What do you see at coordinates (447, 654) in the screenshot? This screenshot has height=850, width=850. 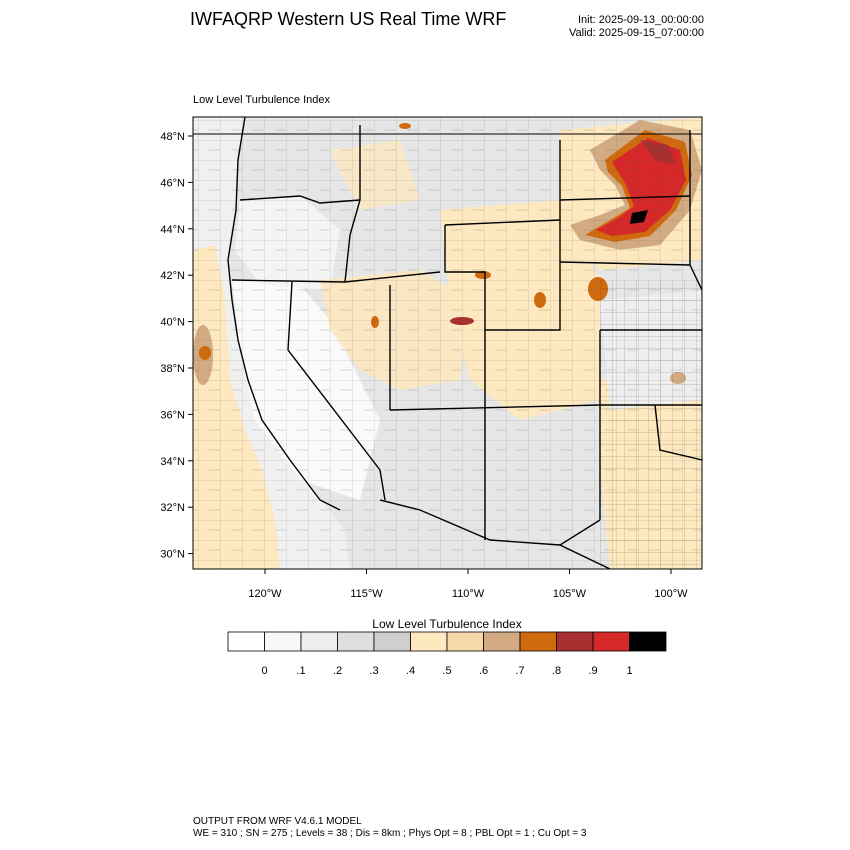 I see `colorbar: 0 .1 .2 .3 .4 .5 .6 .7 .8 .9 1` at bounding box center [447, 654].